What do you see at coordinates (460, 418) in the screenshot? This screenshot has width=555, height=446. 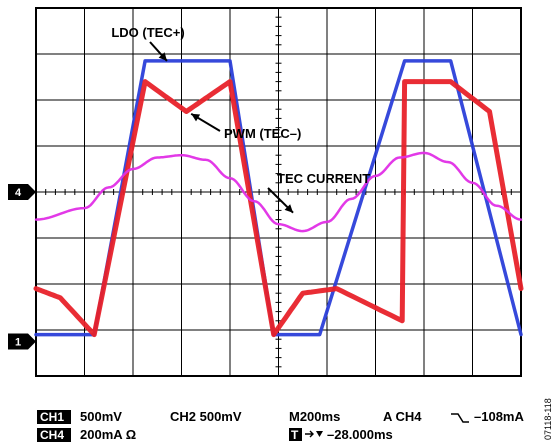 I see `falling-edge-icon` at bounding box center [460, 418].